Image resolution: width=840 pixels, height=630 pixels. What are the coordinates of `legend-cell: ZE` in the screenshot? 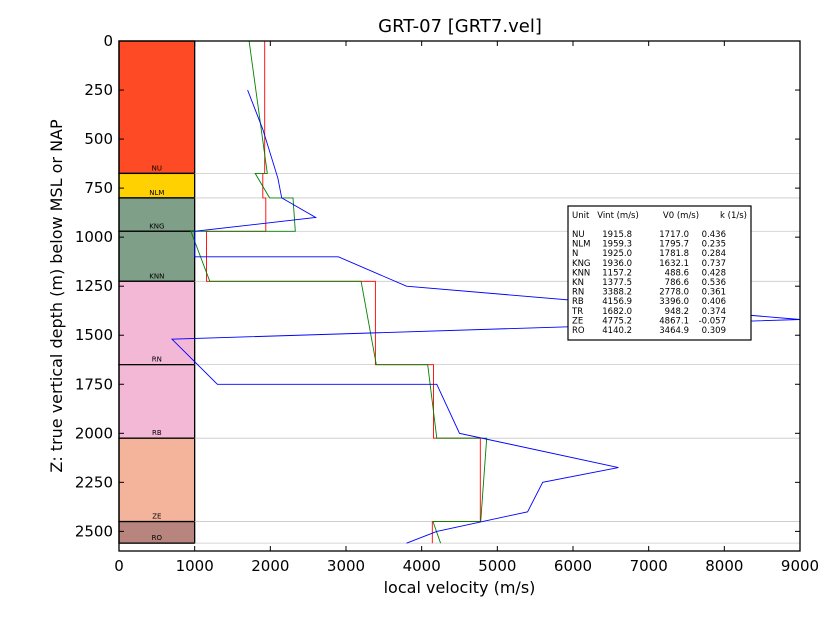 It's located at (577, 321).